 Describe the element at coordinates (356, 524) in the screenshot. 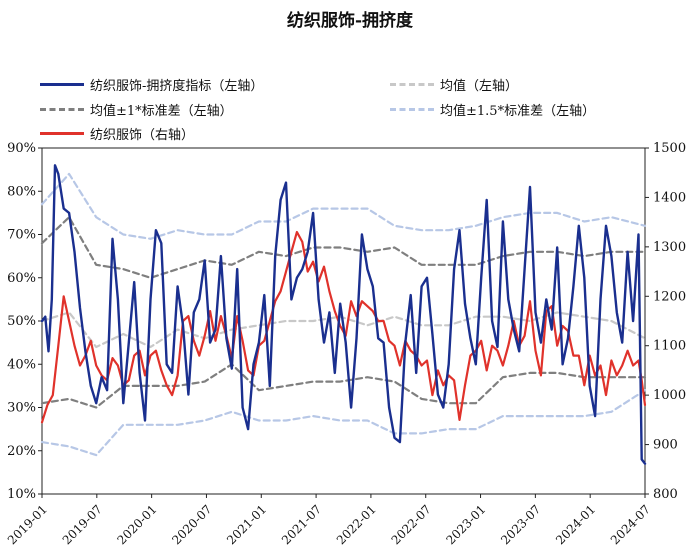

I see `x-tick-label: 2022-01` at that location.